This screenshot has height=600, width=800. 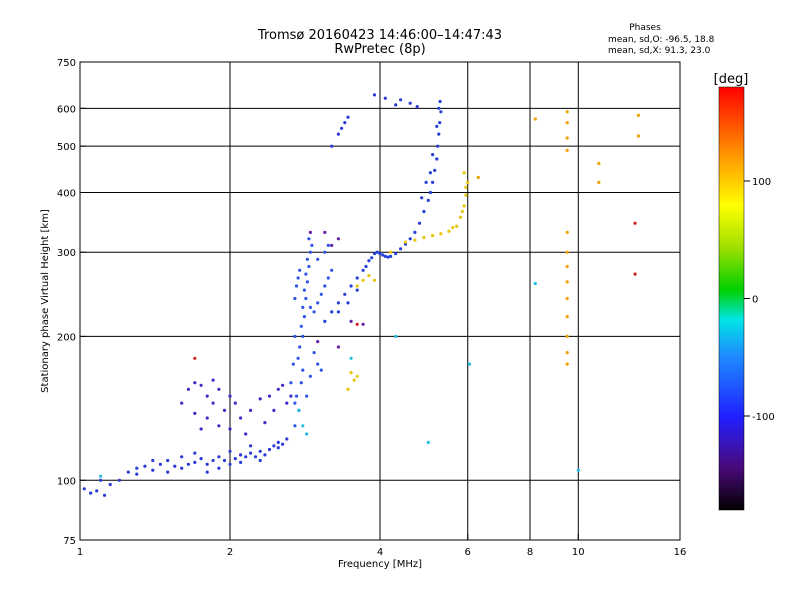 What do you see at coordinates (468, 552) in the screenshot?
I see `x-tick-label: 6` at bounding box center [468, 552].